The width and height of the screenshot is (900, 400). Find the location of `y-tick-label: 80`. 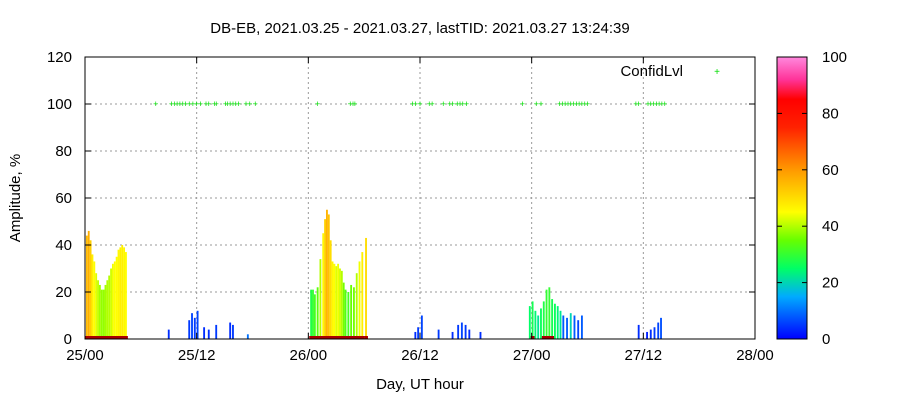

y-tick-label: 80 is located at coordinates (63, 151).